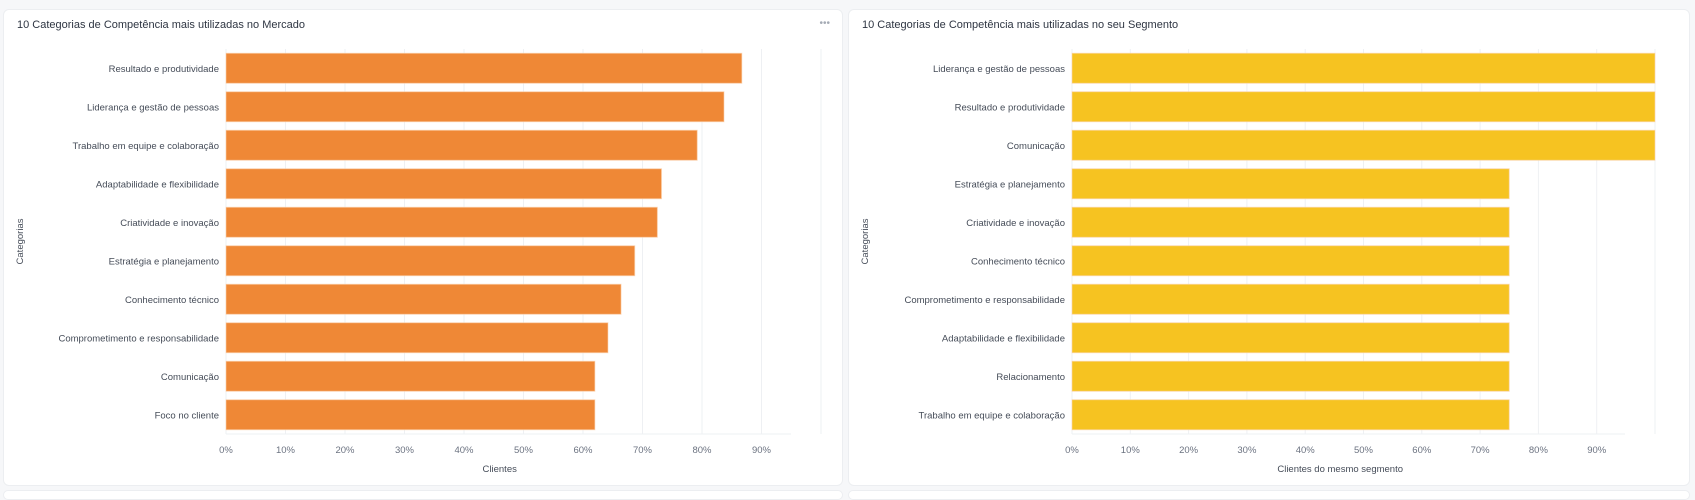 The width and height of the screenshot is (1695, 500). Describe the element at coordinates (1030, 377) in the screenshot. I see `category-label: Relacionamento` at that location.